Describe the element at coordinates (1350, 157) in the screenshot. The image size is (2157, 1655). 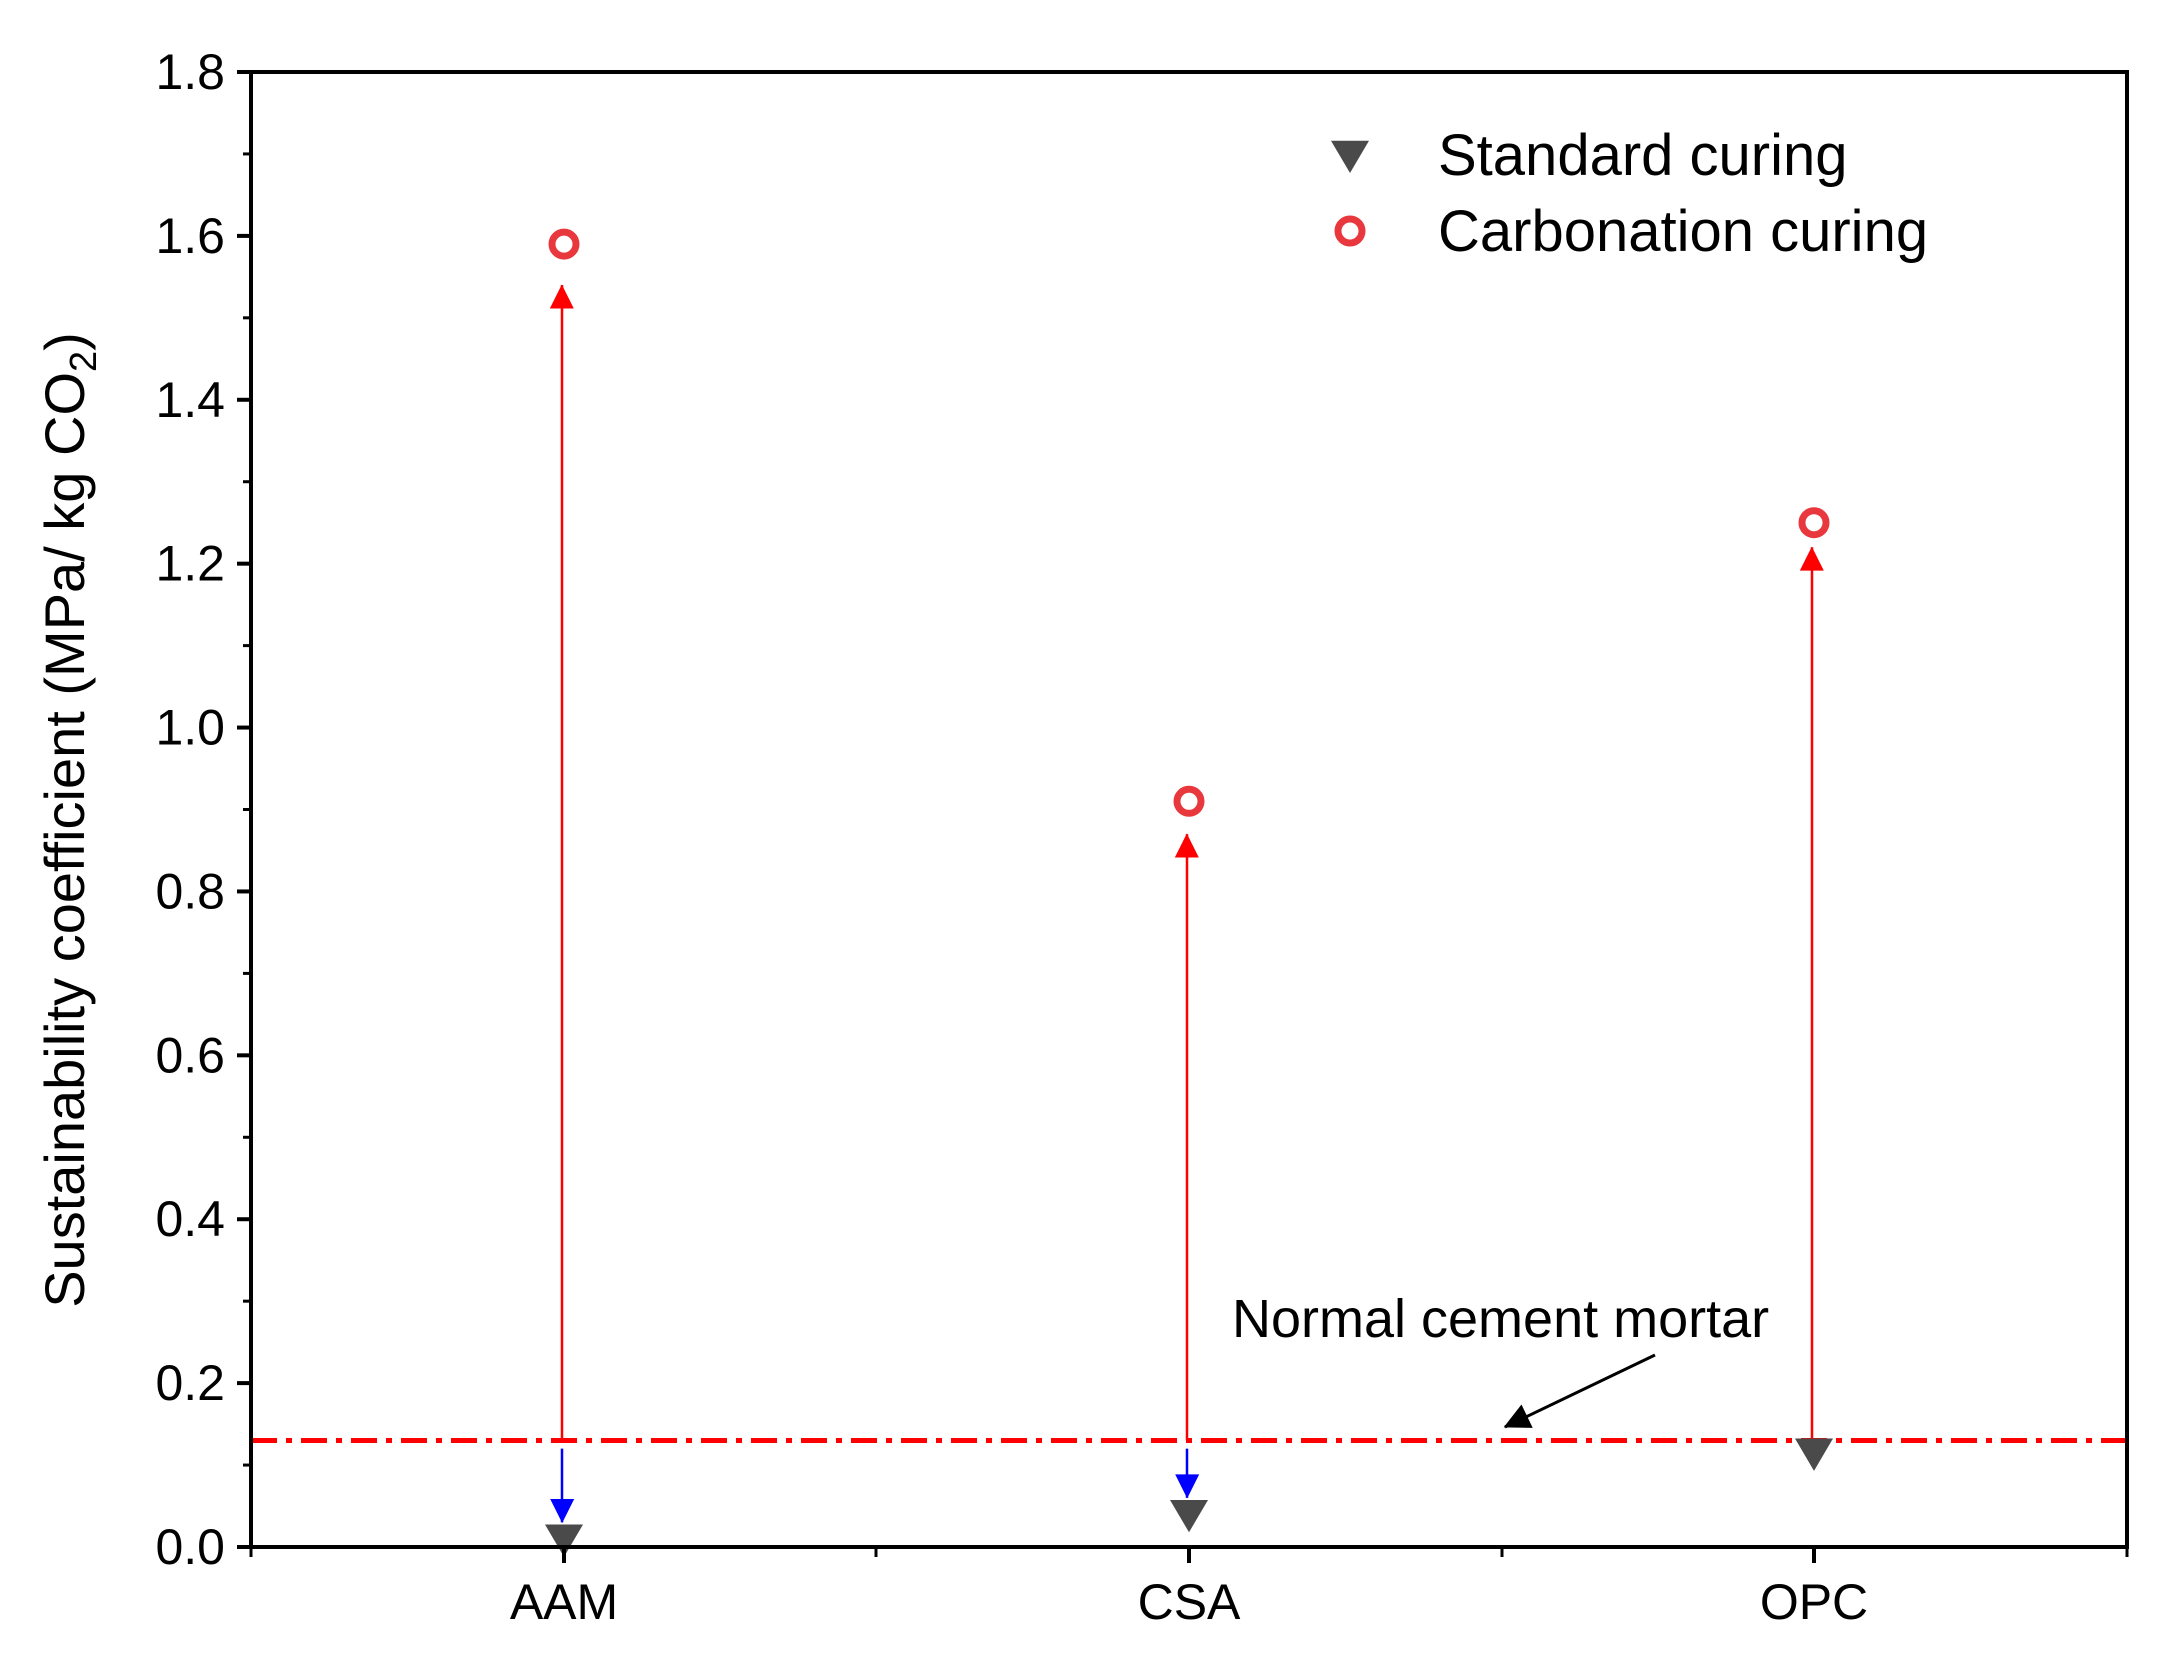
I see `legend-standard-marker` at that location.